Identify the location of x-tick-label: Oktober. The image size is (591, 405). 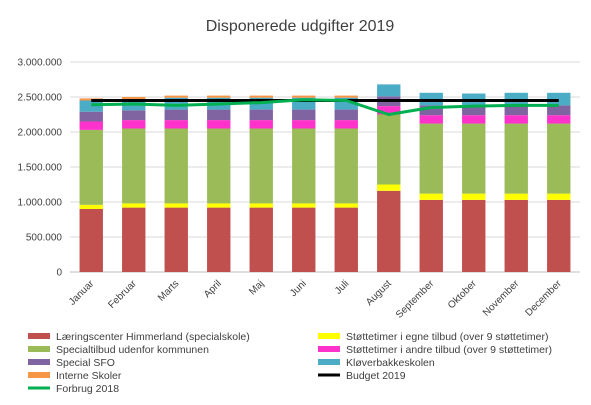
(462, 294).